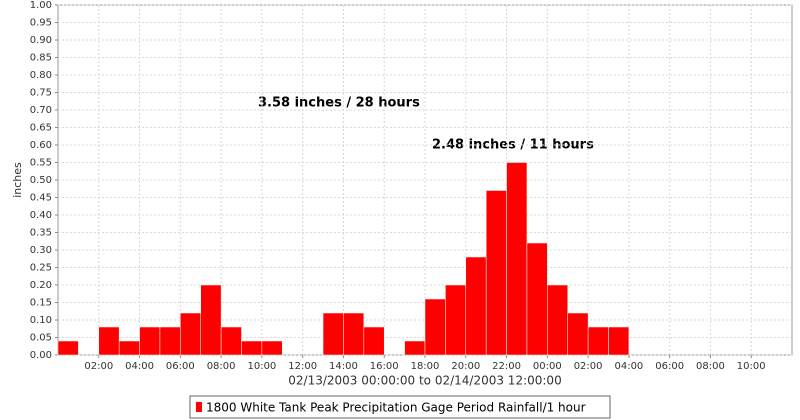 The width and height of the screenshot is (800, 420). Describe the element at coordinates (41, 303) in the screenshot. I see `y-tick-label: 0.15` at that location.